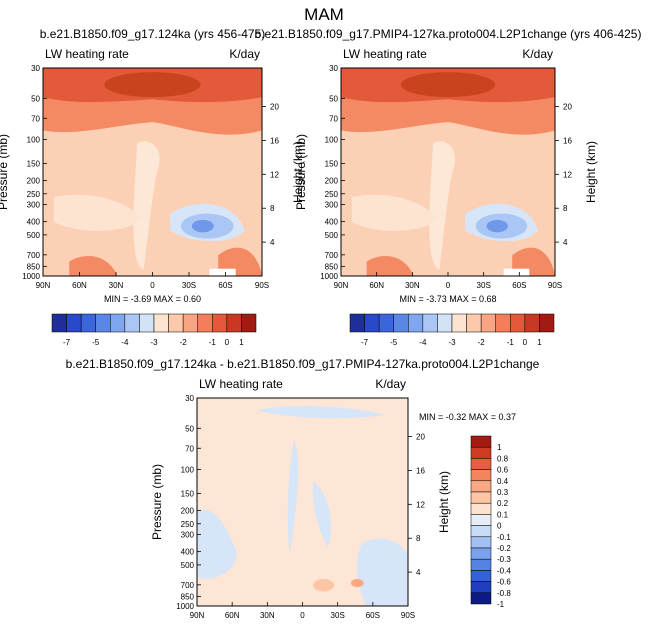 Image resolution: width=648 pixels, height=635 pixels. I want to click on y-tick-label: 150, so click(332, 163).